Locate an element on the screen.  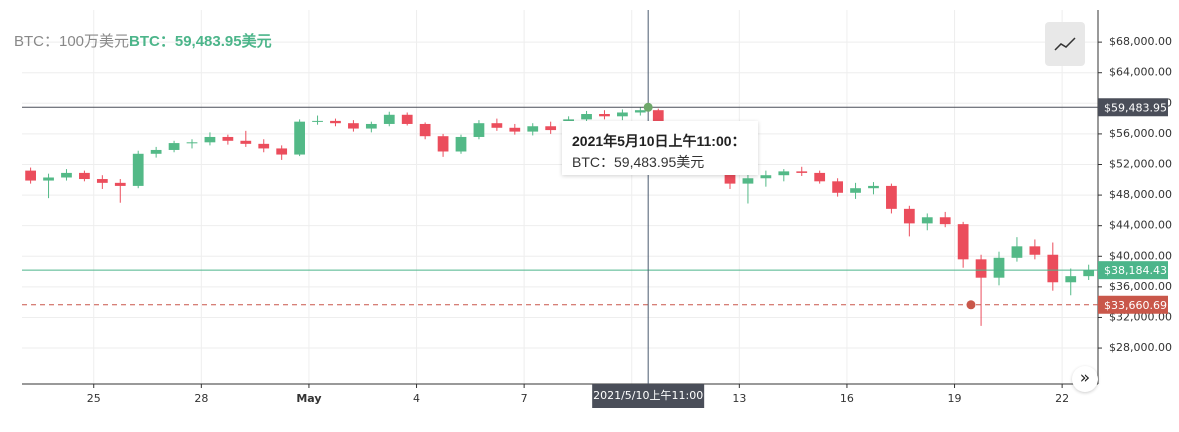
x-tick-label: 25 is located at coordinates (94, 398).